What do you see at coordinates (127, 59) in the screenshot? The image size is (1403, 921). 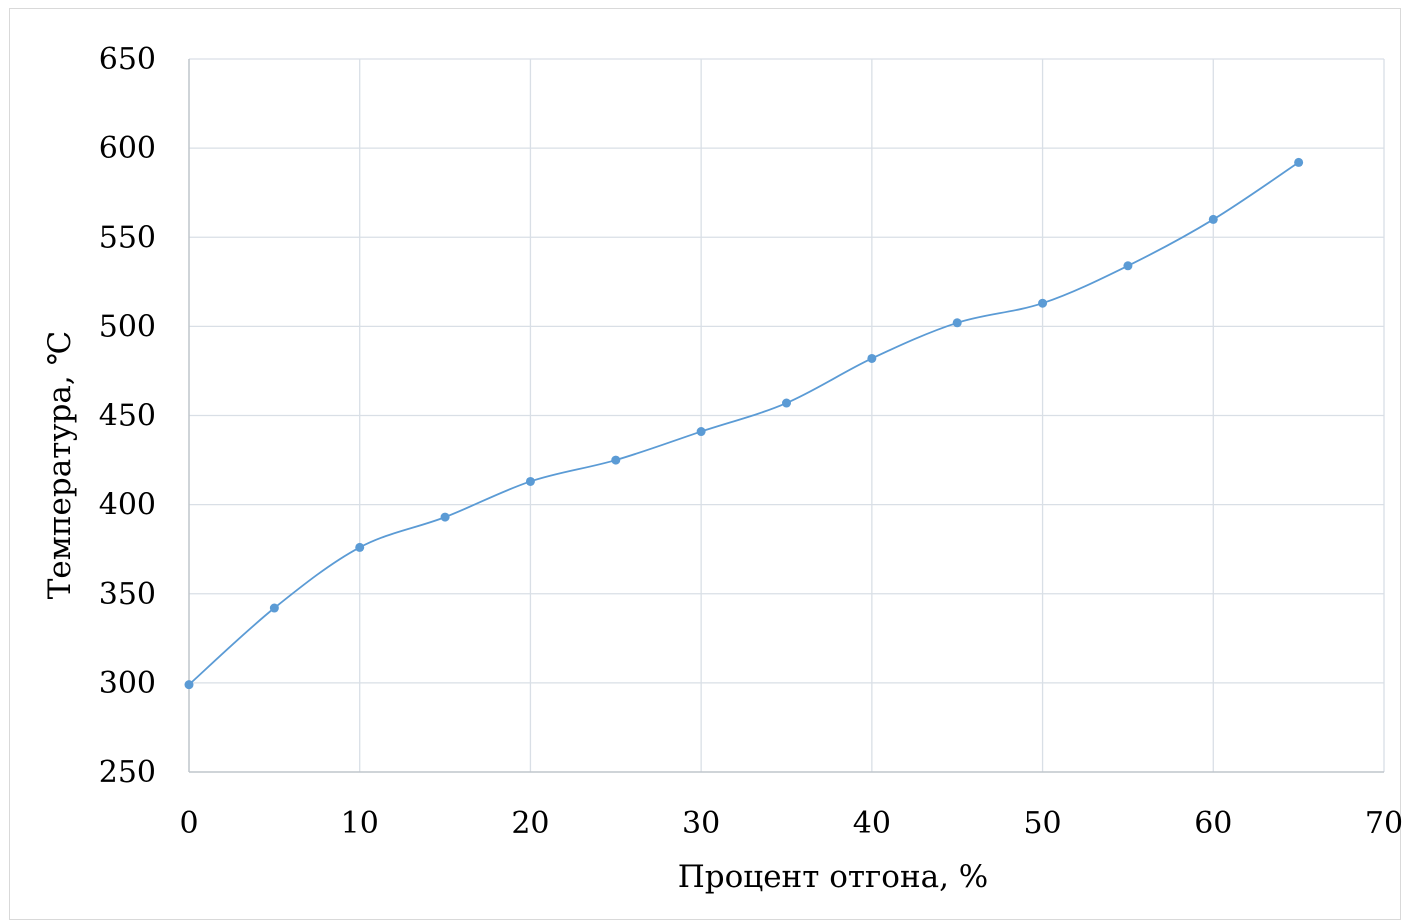 I see `y-tick-label: 650` at bounding box center [127, 59].